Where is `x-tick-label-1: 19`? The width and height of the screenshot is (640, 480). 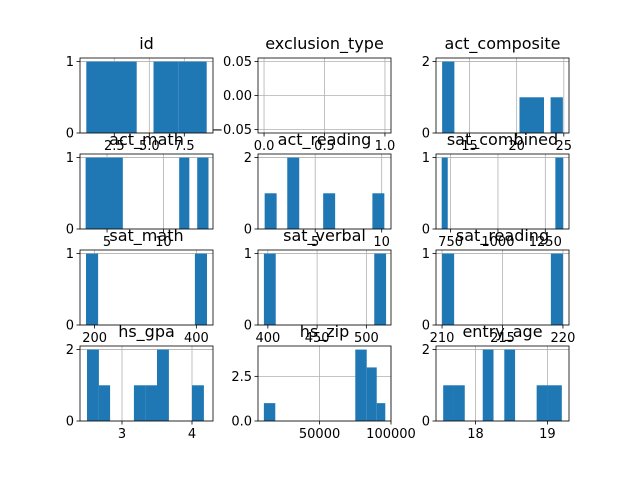 x-tick-label-1: 19 is located at coordinates (547, 434).